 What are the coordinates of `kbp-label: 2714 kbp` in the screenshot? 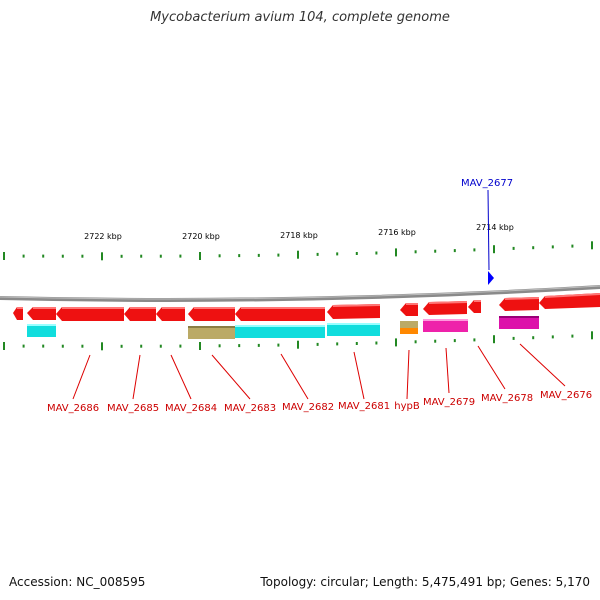 It's located at (495, 227).